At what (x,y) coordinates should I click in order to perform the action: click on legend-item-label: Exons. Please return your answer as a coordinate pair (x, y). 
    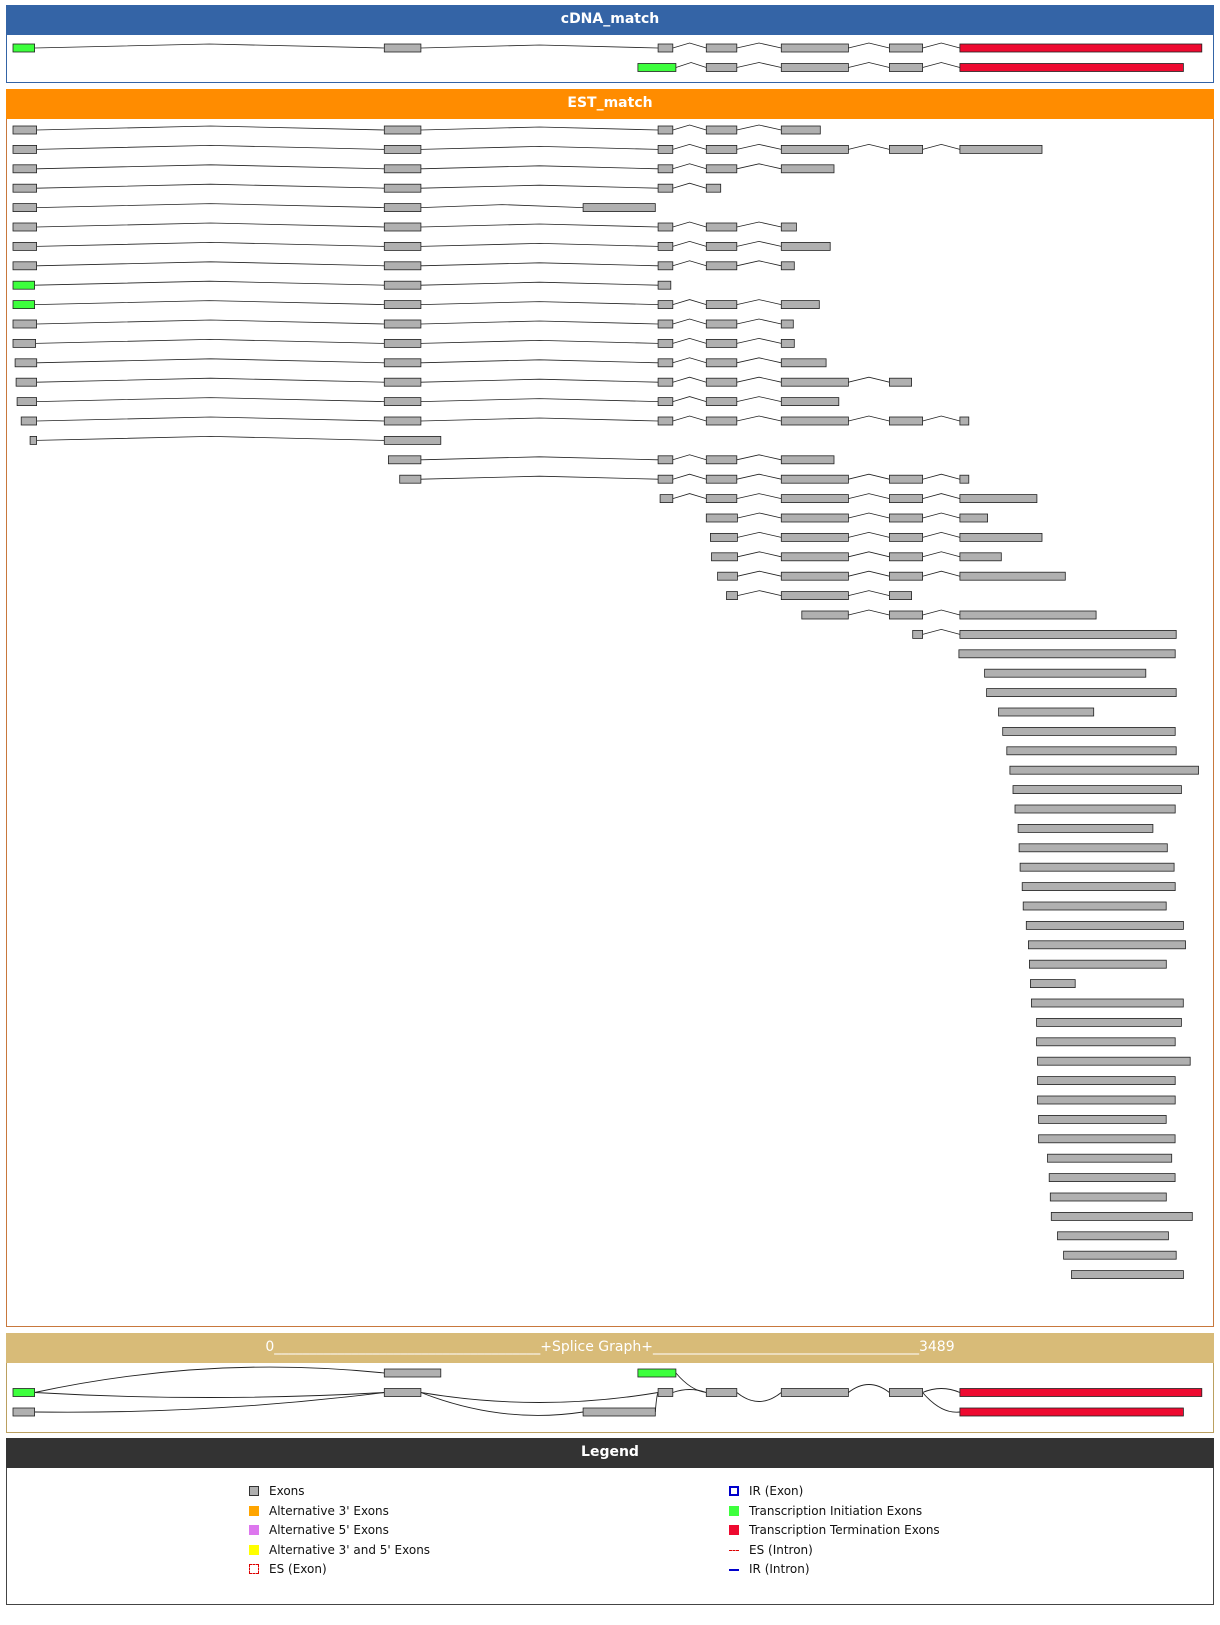
    Looking at the image, I should click on (287, 1491).